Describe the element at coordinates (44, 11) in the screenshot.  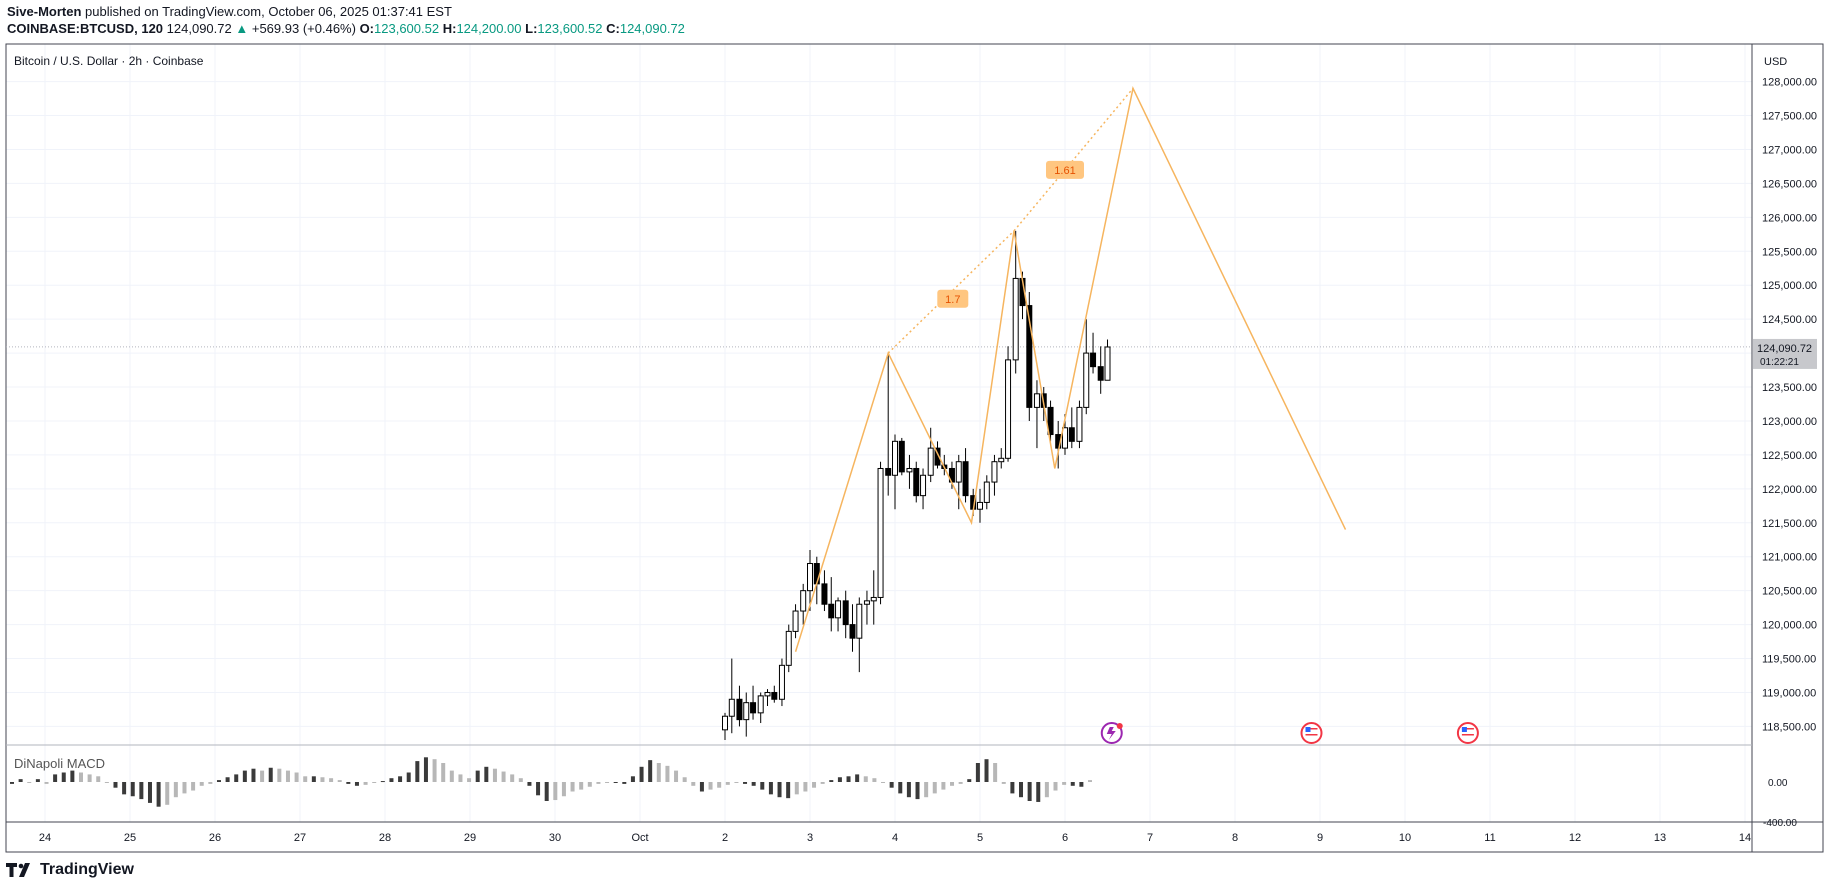
I see `author-name: Sive-Morten` at that location.